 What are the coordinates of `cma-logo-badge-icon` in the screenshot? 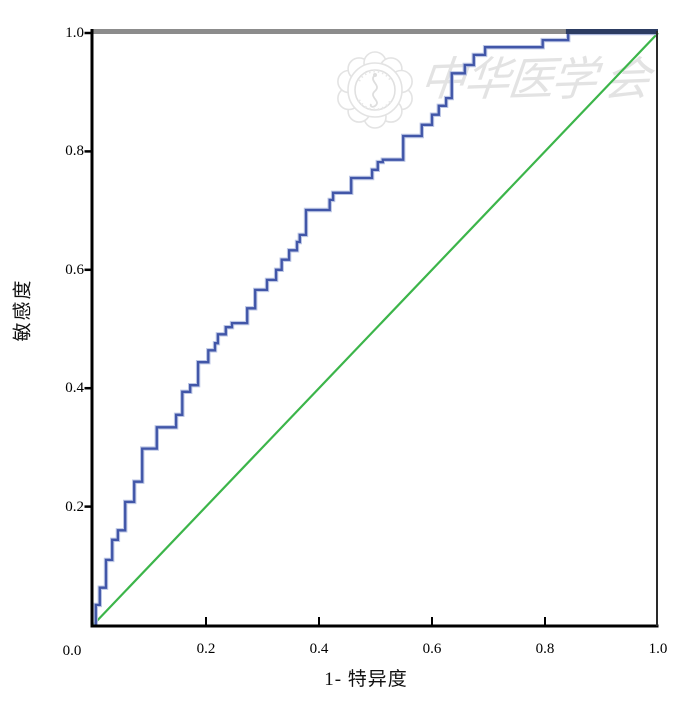 It's located at (375, 90).